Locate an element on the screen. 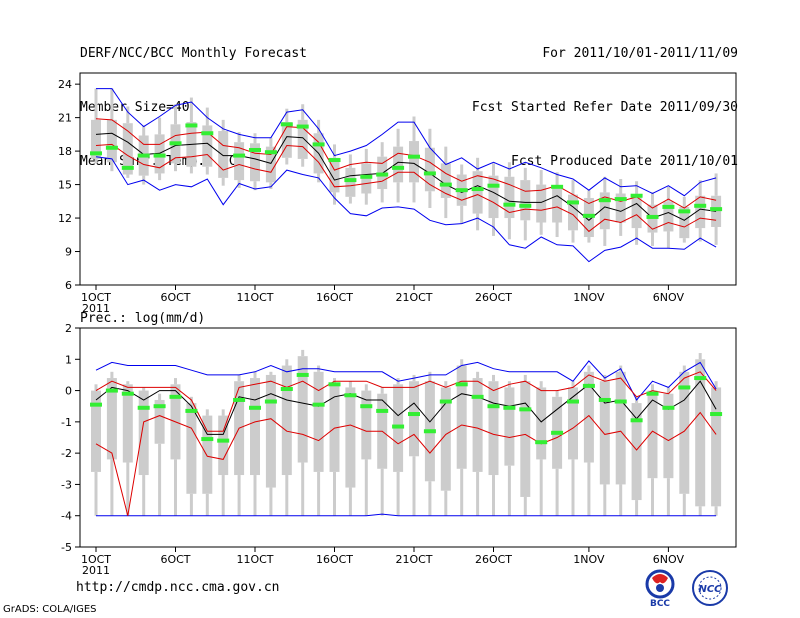 The width and height of the screenshot is (800, 618). footer-url: http://cmdp.ncc.cma.gov.cn is located at coordinates (178, 587).